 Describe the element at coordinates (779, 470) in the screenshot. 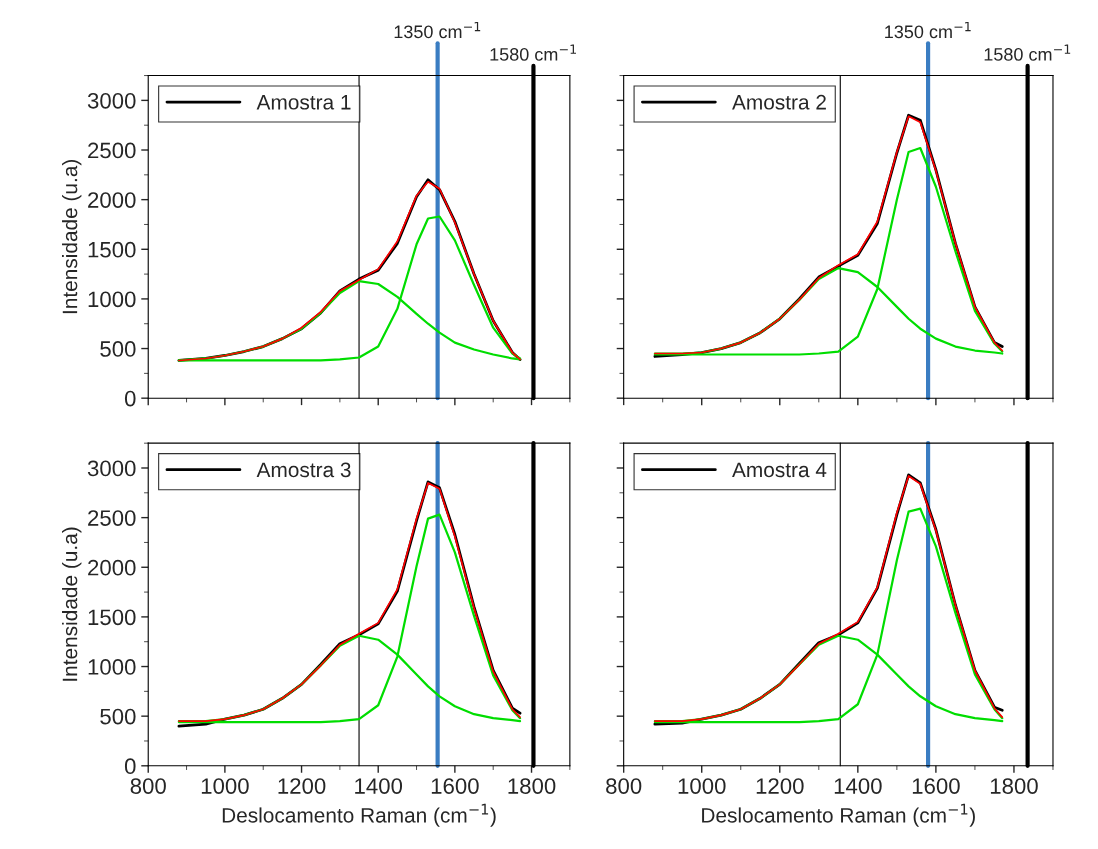

I see `legend-label: Amostra 4` at that location.